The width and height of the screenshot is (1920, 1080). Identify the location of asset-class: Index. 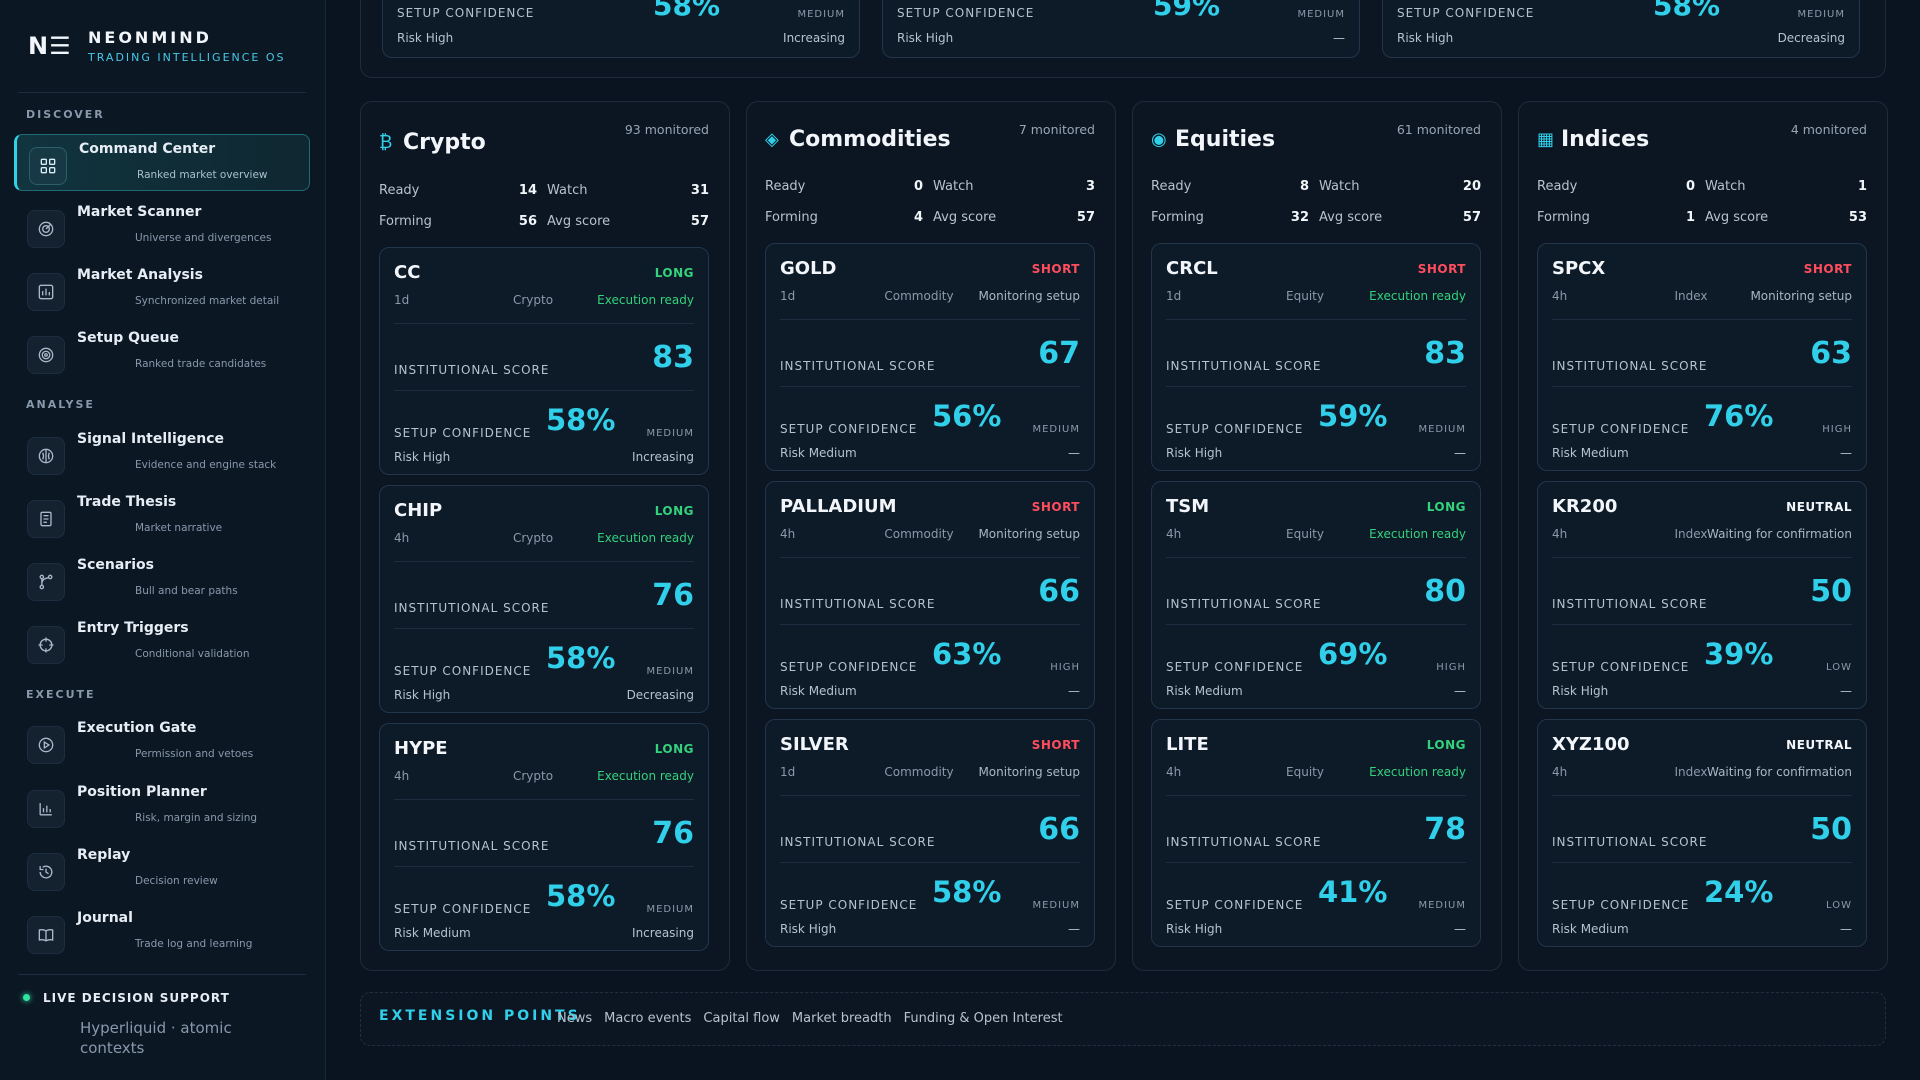
(1691, 296).